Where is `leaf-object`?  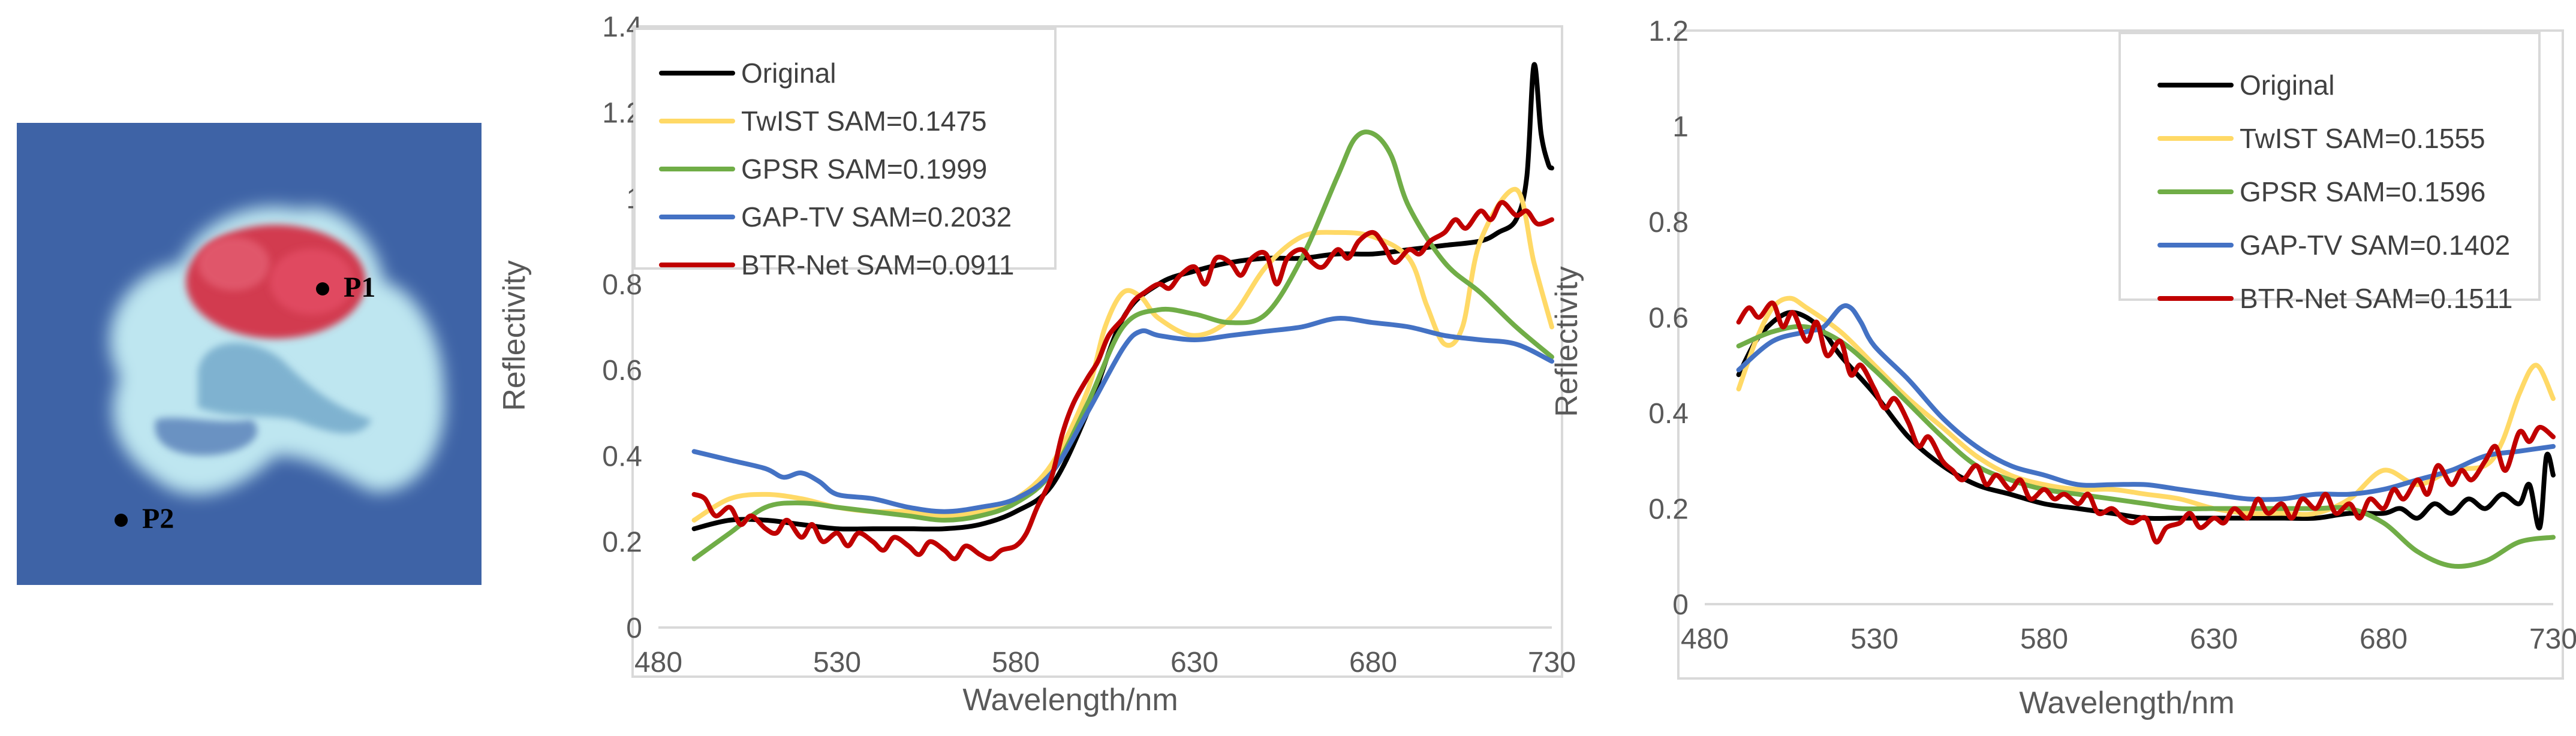
leaf-object is located at coordinates (277, 351).